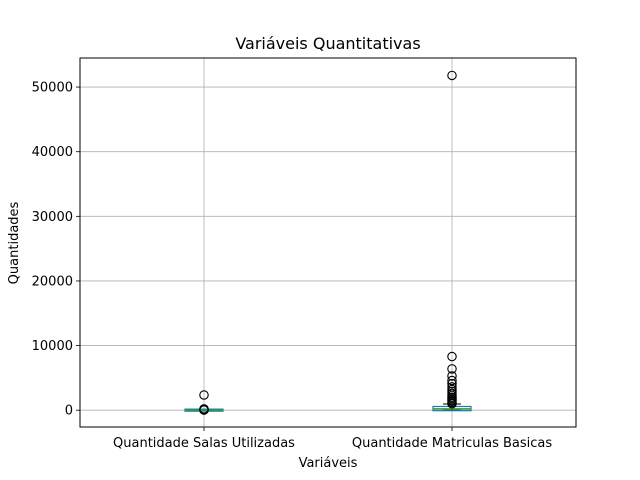 The image size is (640, 480). Describe the element at coordinates (69, 411) in the screenshot. I see `y-tick-label: 0` at that location.